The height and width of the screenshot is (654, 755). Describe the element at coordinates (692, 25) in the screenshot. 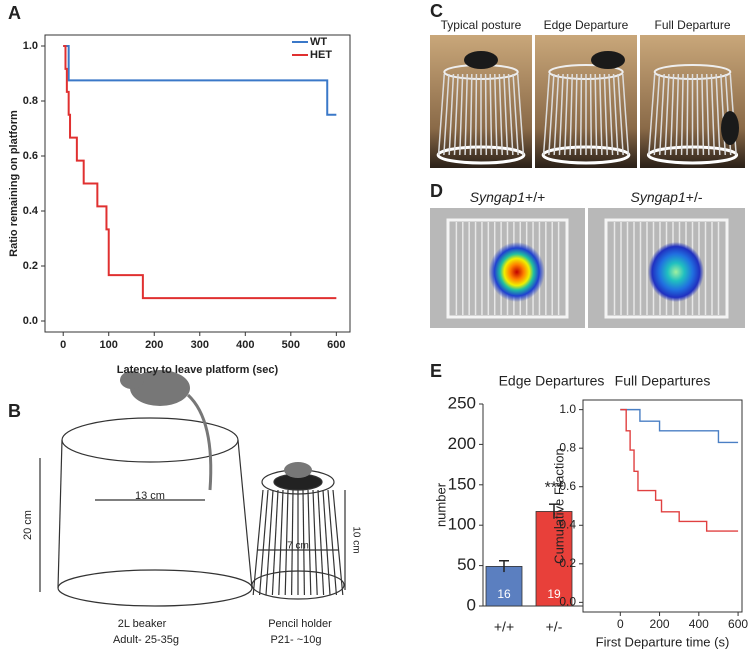

I see `photo-label: Full Departure` at that location.